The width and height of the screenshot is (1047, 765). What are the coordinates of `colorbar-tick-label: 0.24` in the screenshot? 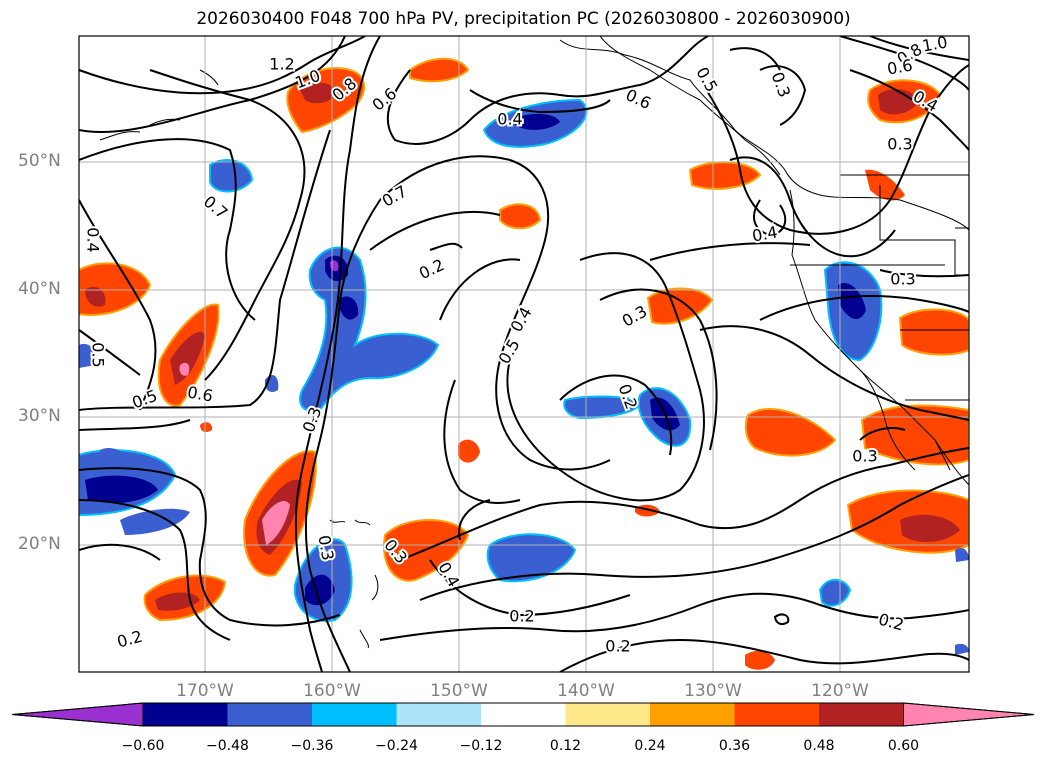 It's located at (650, 746).